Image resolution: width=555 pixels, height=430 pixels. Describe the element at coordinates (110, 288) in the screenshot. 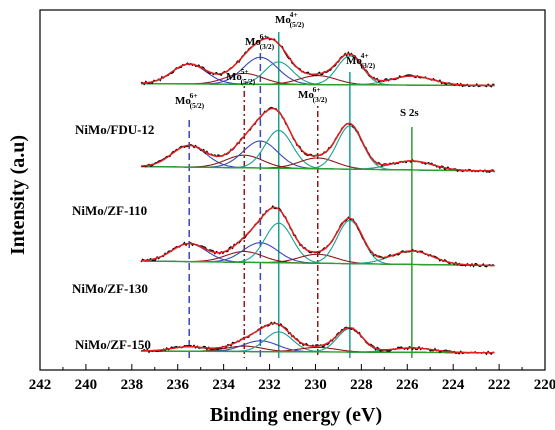

I see `sample-label: NiMo/ZF-130` at that location.